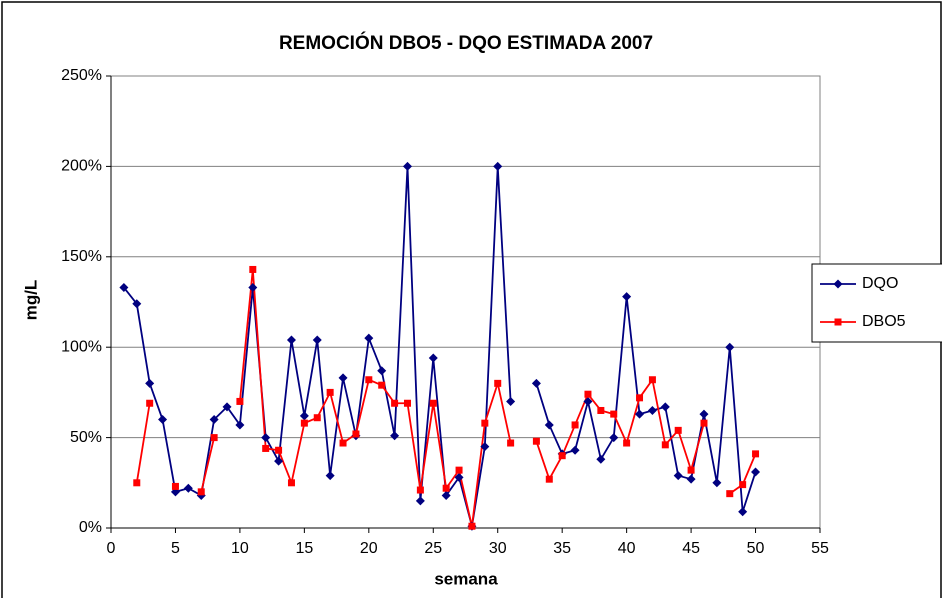 This screenshot has height=598, width=942. Describe the element at coordinates (240, 548) in the screenshot. I see `x-tick-label: 10` at that location.